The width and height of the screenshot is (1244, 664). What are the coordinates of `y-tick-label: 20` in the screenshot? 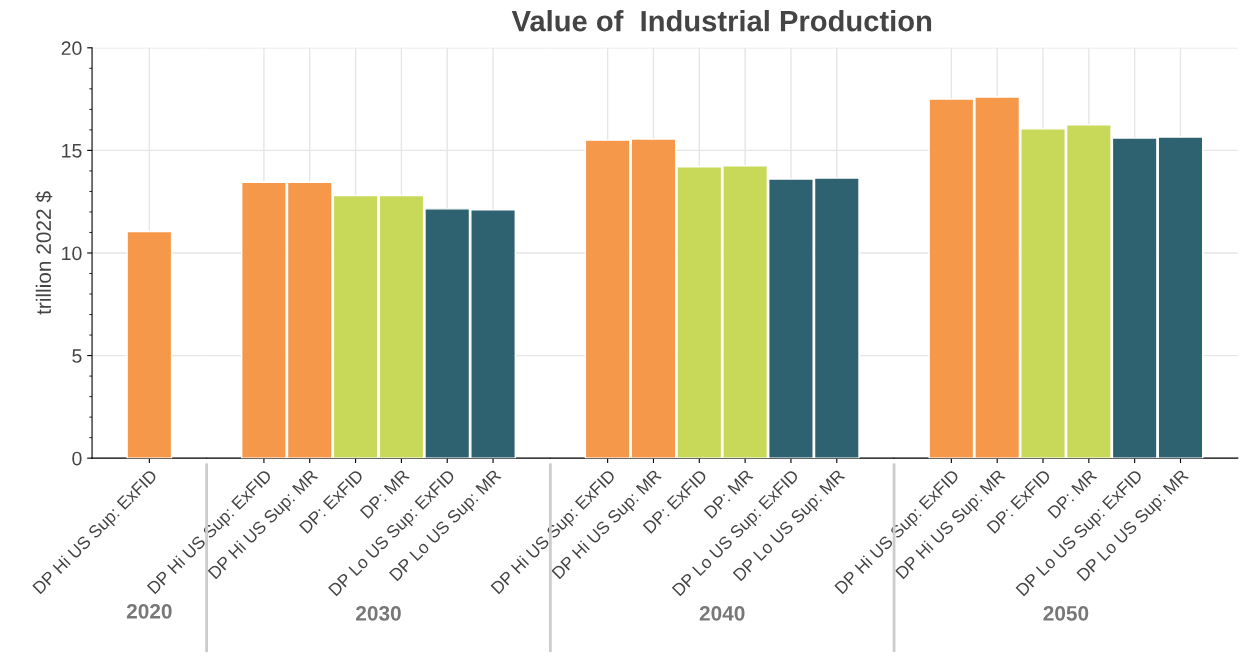 It's located at (71, 48).